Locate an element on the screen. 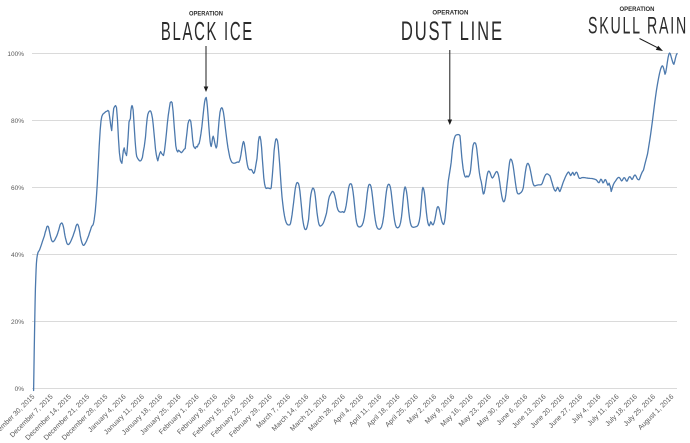 Image resolution: width=690 pixels, height=443 pixels. svg-text: 60% is located at coordinates (17, 188).